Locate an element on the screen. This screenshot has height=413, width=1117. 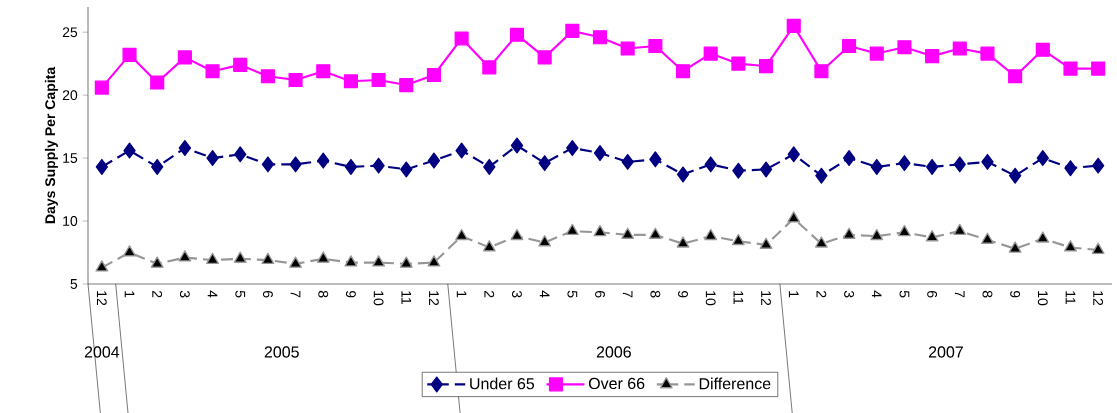
text: 2007 is located at coordinates (945, 352).